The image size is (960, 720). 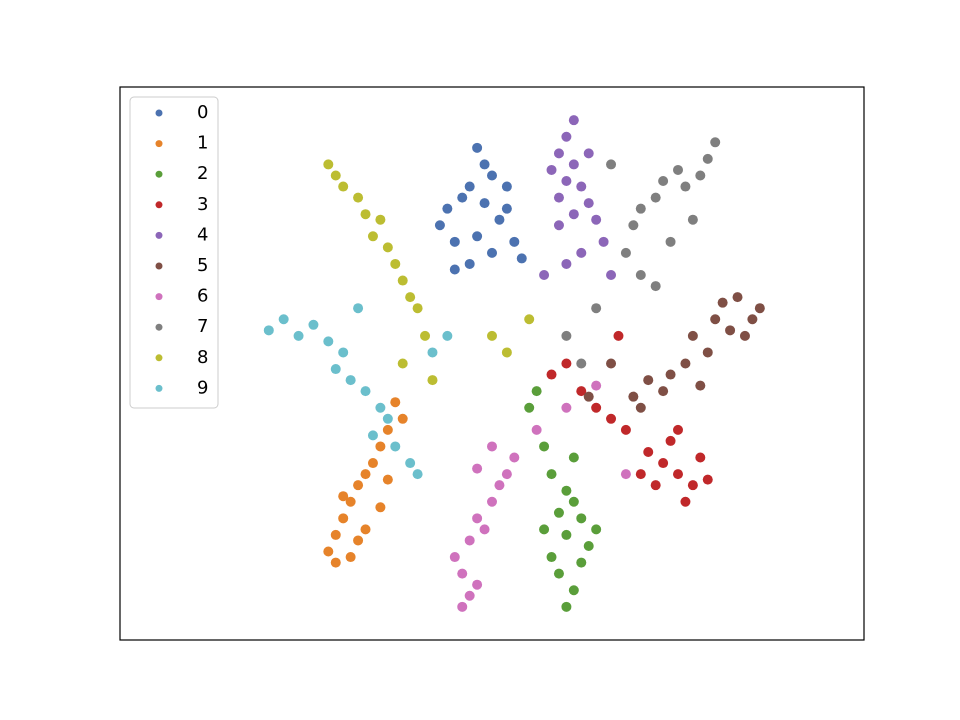 I want to click on legend-box, so click(x=174, y=252).